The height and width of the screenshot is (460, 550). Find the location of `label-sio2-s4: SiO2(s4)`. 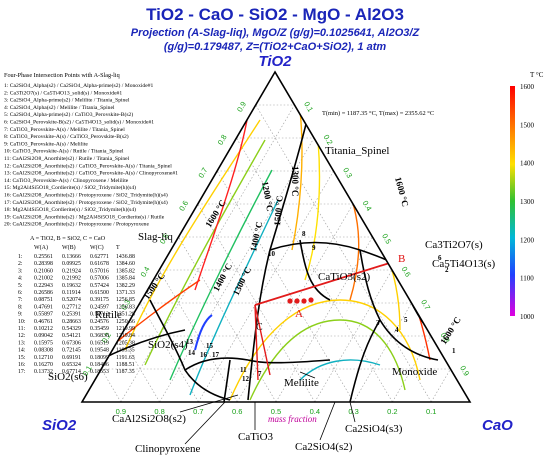

label-sio2-s4: SiO2(s4) is located at coordinates (168, 345).